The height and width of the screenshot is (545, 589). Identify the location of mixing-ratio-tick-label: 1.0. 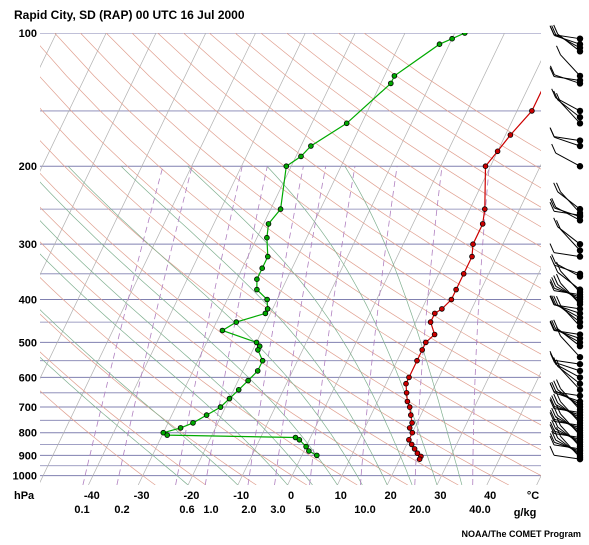
(210, 510).